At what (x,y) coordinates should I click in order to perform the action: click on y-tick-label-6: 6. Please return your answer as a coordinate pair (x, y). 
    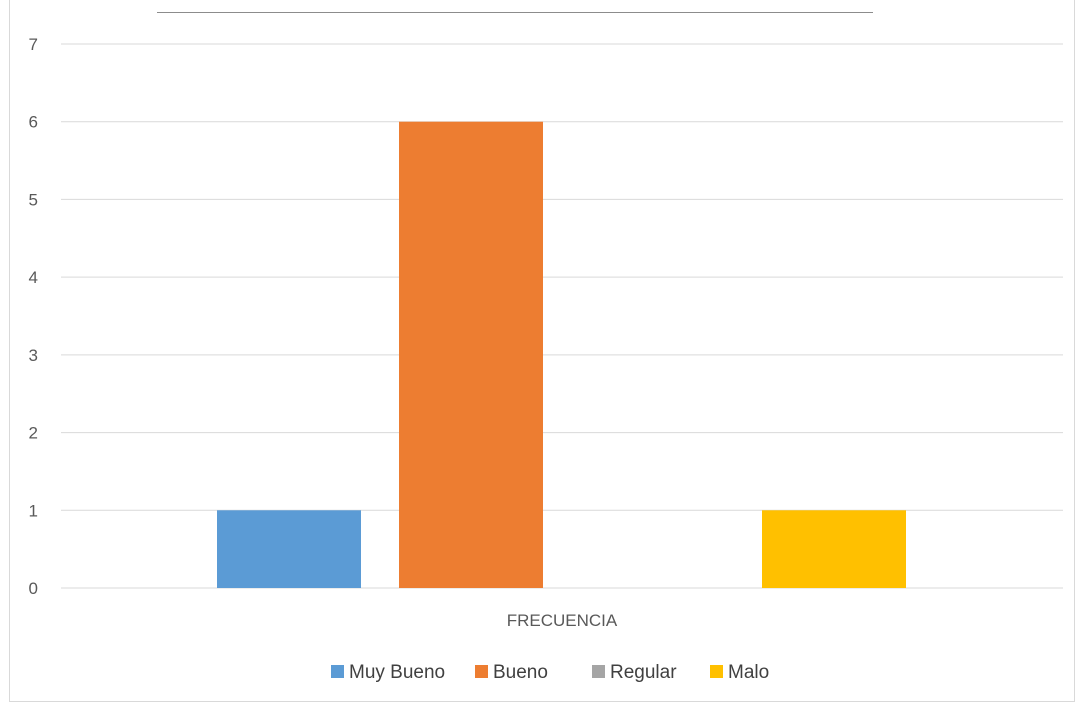
    Looking at the image, I should click on (33, 122).